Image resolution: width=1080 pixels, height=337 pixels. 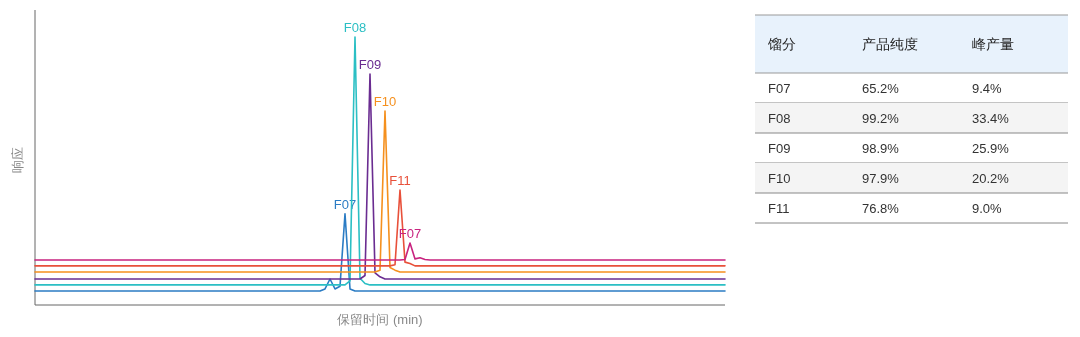 What do you see at coordinates (991, 118) in the screenshot?
I see `data-label: 33.4%` at bounding box center [991, 118].